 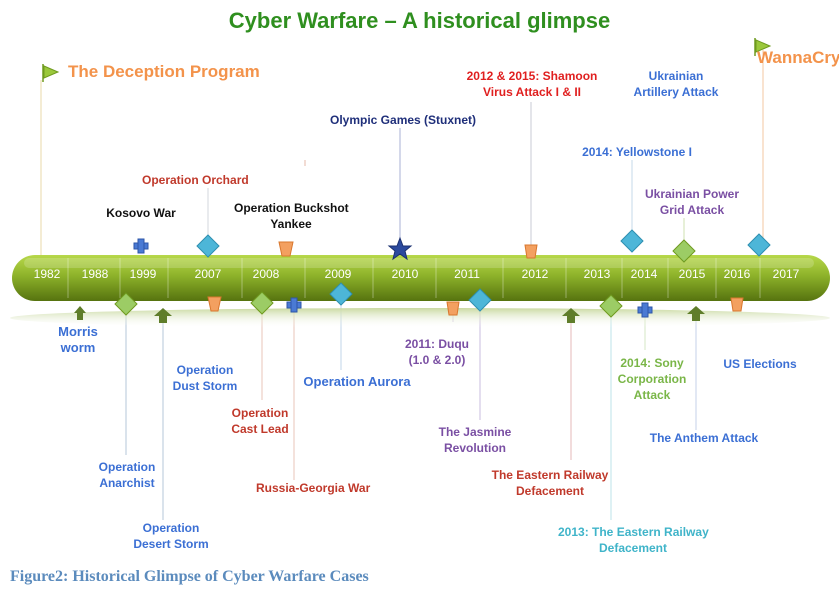 I want to click on diagram-title: Cyber Warfare – A historical glimpse, so click(x=419, y=20).